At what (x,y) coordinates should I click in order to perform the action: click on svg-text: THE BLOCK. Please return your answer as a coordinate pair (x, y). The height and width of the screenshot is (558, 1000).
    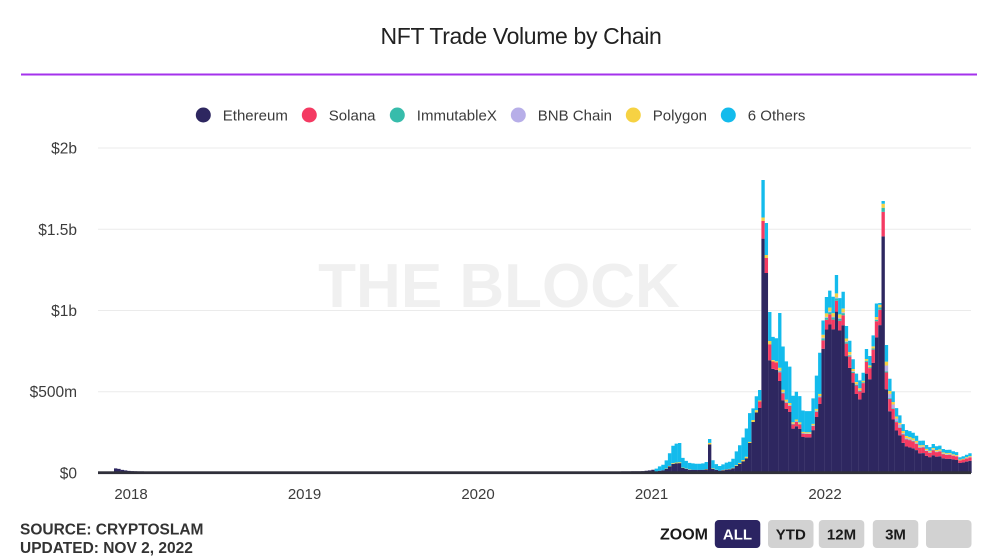
    Looking at the image, I should click on (499, 286).